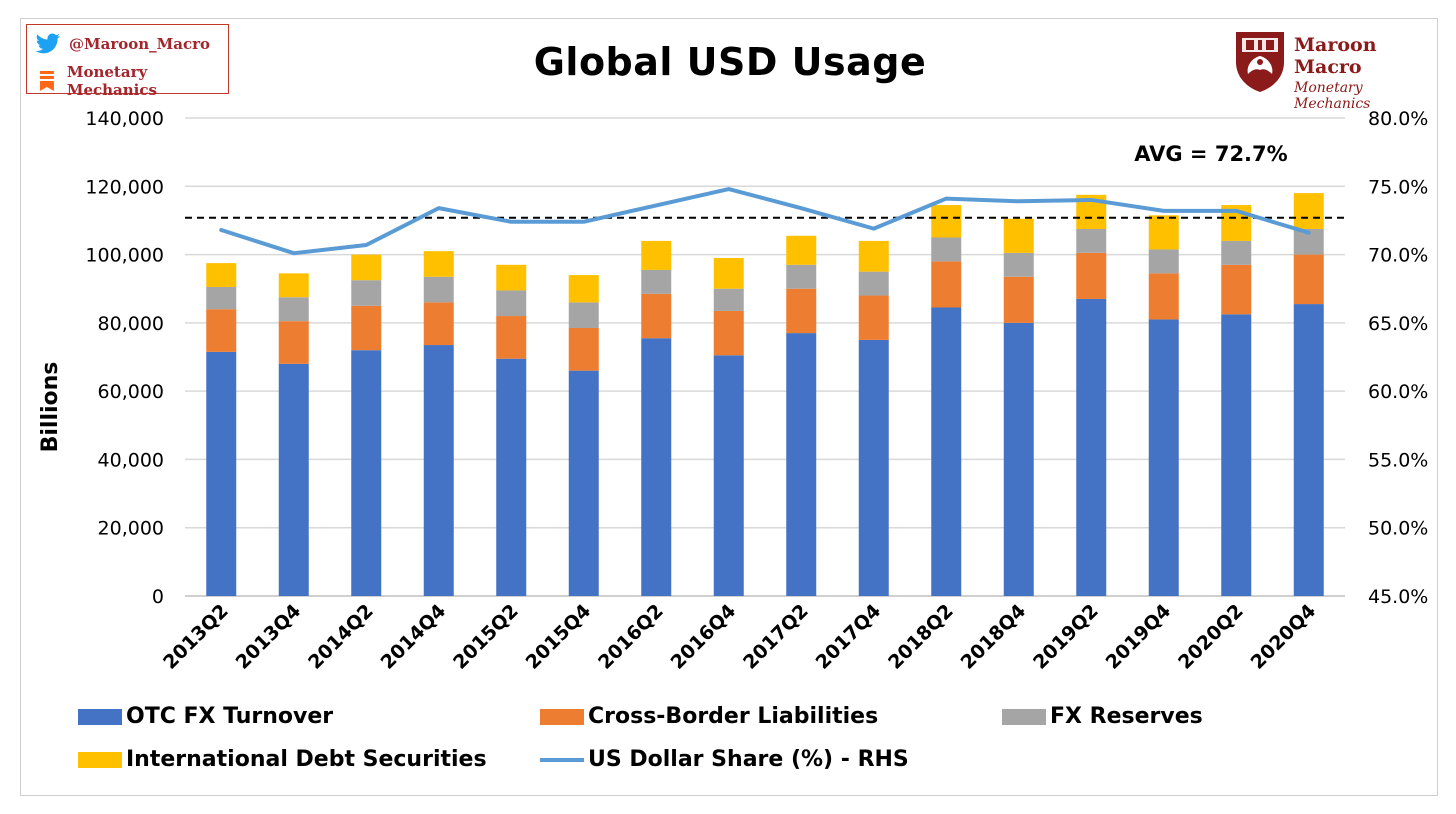 The width and height of the screenshot is (1456, 814). What do you see at coordinates (127, 61) in the screenshot?
I see `social-links-box: @Maroon_Macro Monetary Mechanics` at bounding box center [127, 61].